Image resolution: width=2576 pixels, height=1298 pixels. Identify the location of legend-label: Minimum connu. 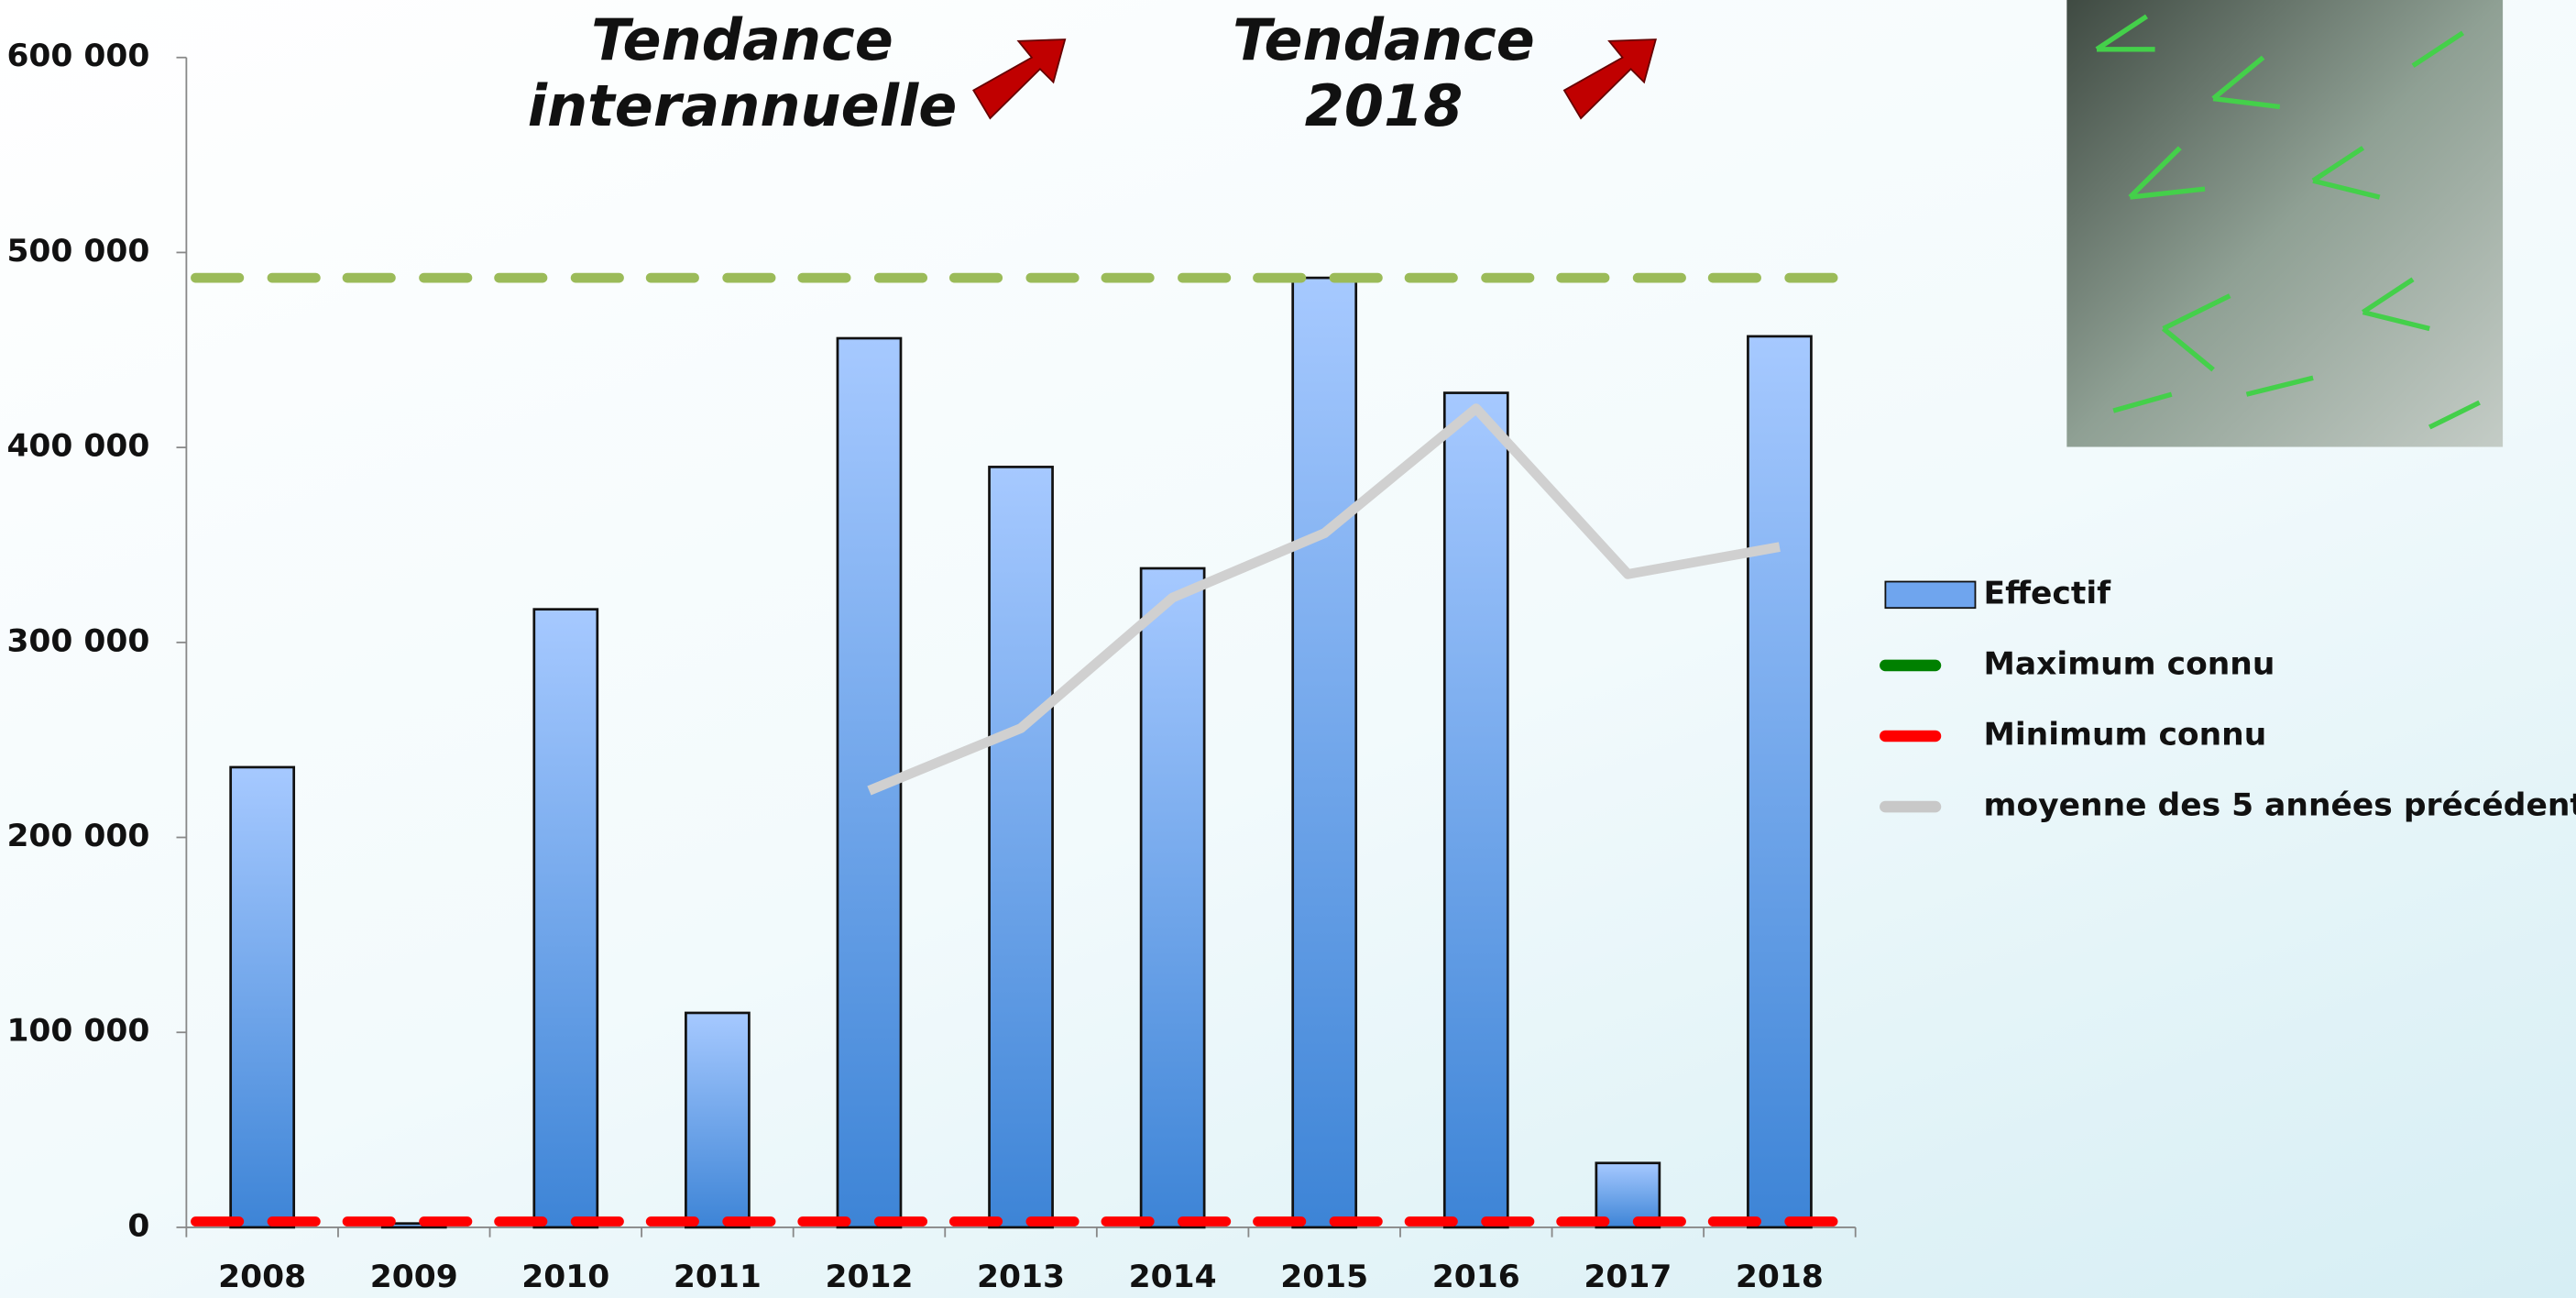
(2125, 735).